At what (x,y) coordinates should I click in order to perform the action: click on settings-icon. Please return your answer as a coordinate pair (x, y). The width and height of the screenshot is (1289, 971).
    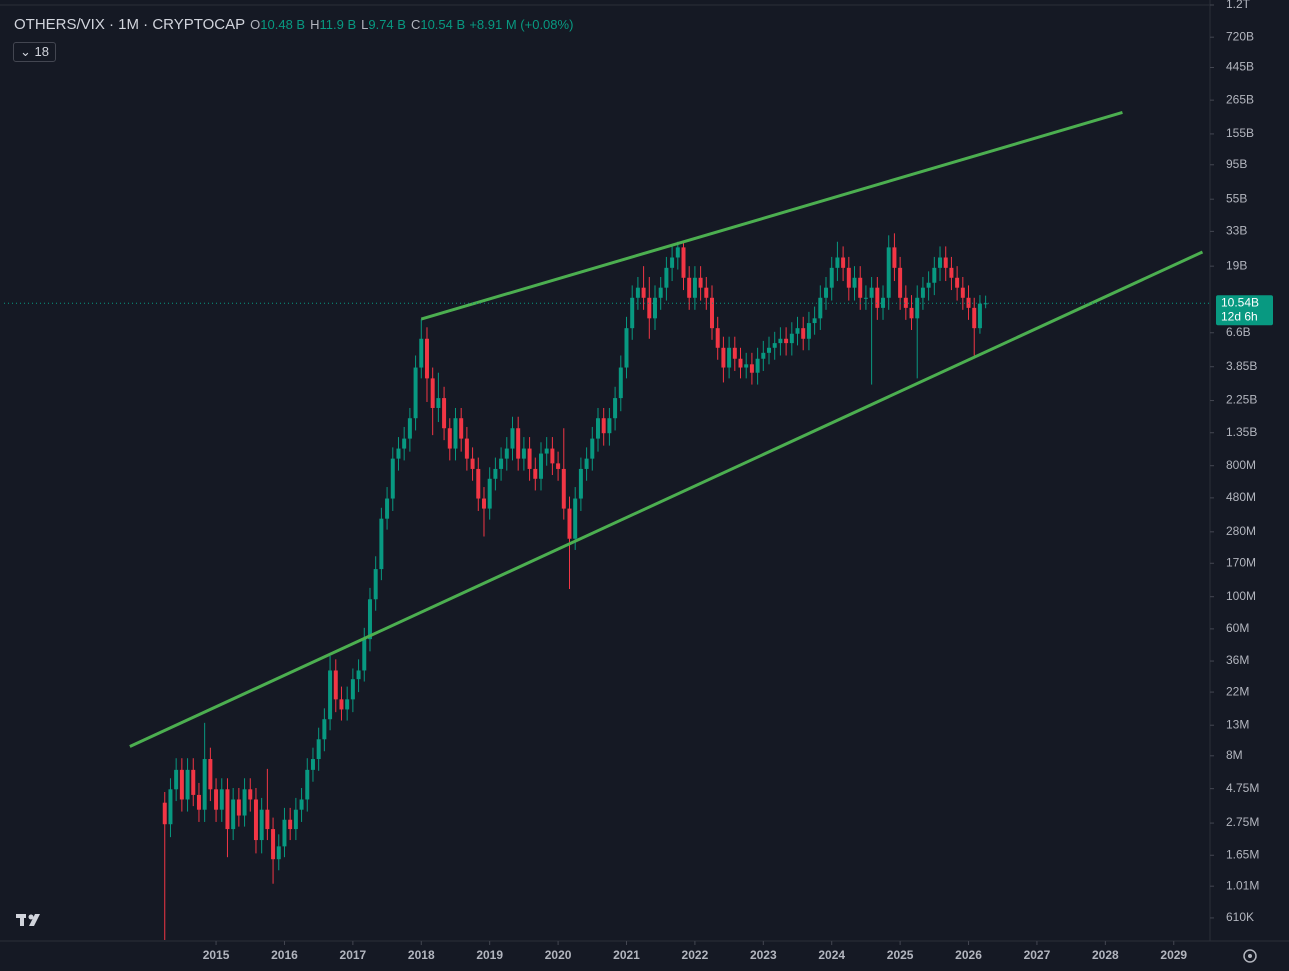
    Looking at the image, I should click on (1250, 956).